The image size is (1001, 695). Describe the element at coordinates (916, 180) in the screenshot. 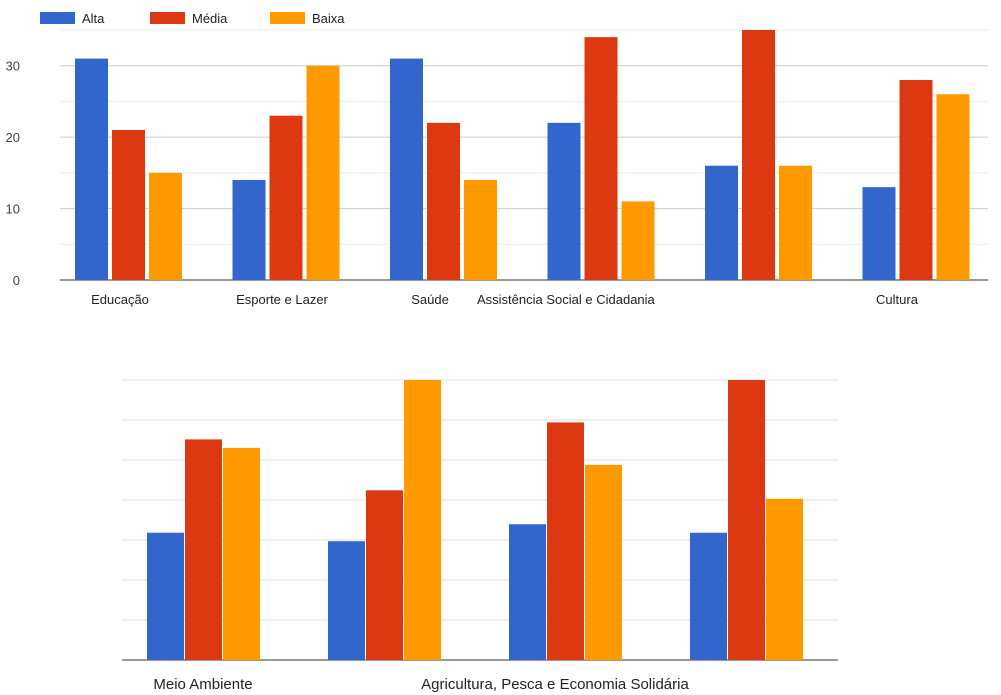

I see `bar-m-dia-cultura` at that location.